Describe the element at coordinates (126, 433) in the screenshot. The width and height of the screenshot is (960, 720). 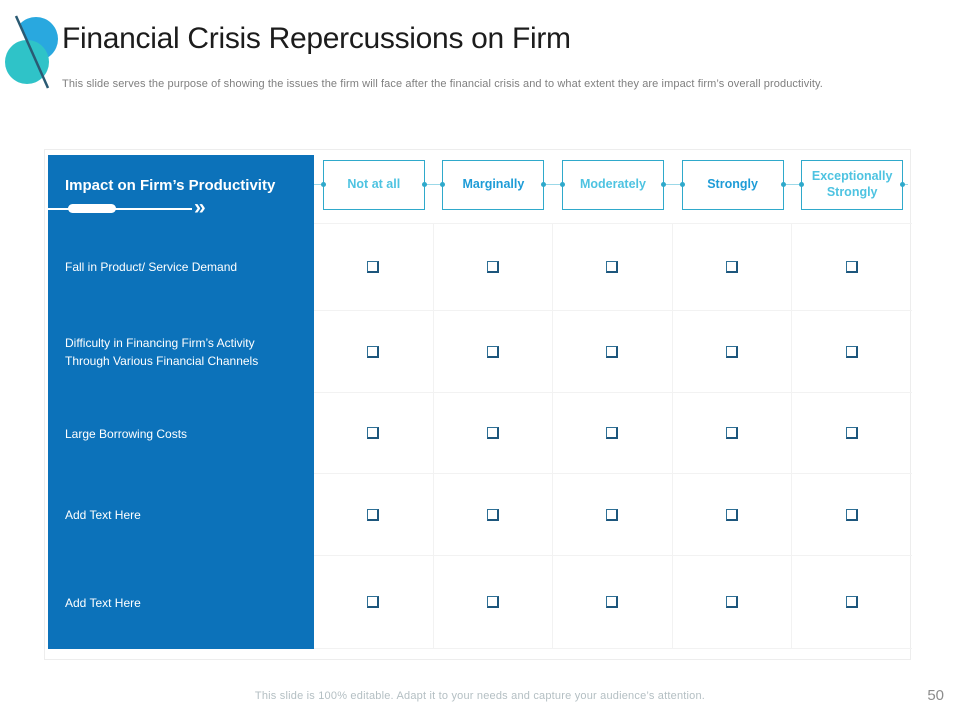
I see `row-label-borrowing-costs: Large Borrowing Costs` at that location.